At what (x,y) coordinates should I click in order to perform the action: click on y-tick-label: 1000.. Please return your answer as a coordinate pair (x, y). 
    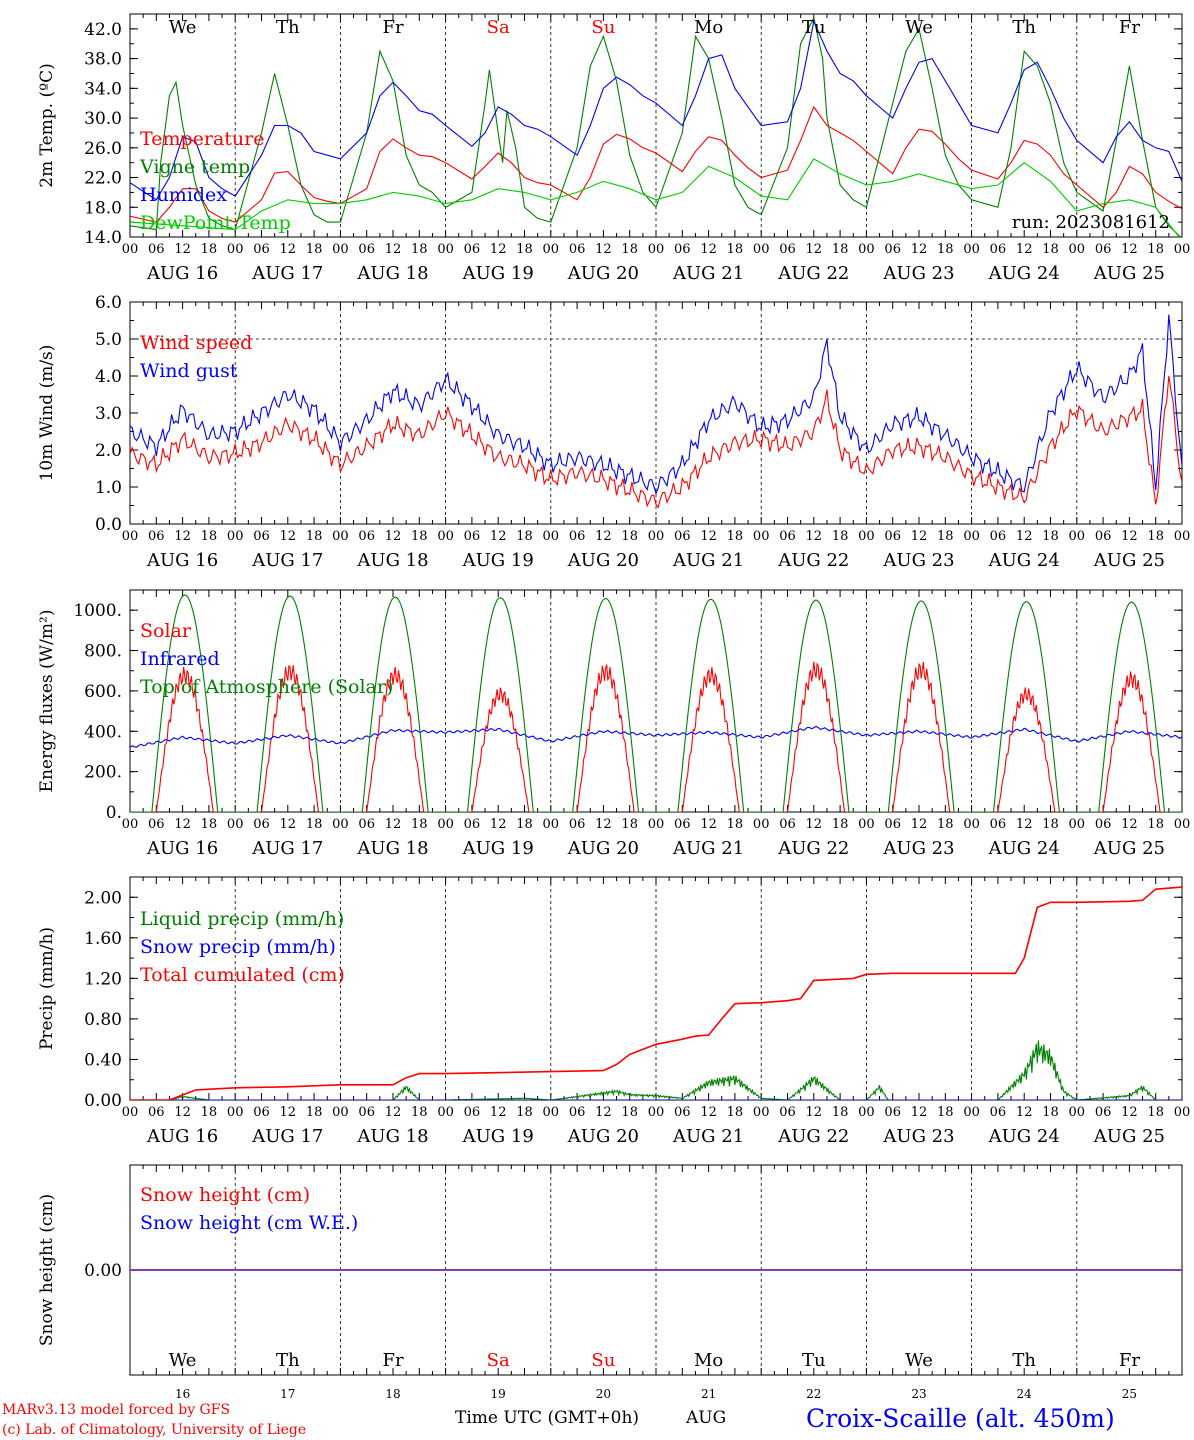
    Looking at the image, I should click on (97, 611).